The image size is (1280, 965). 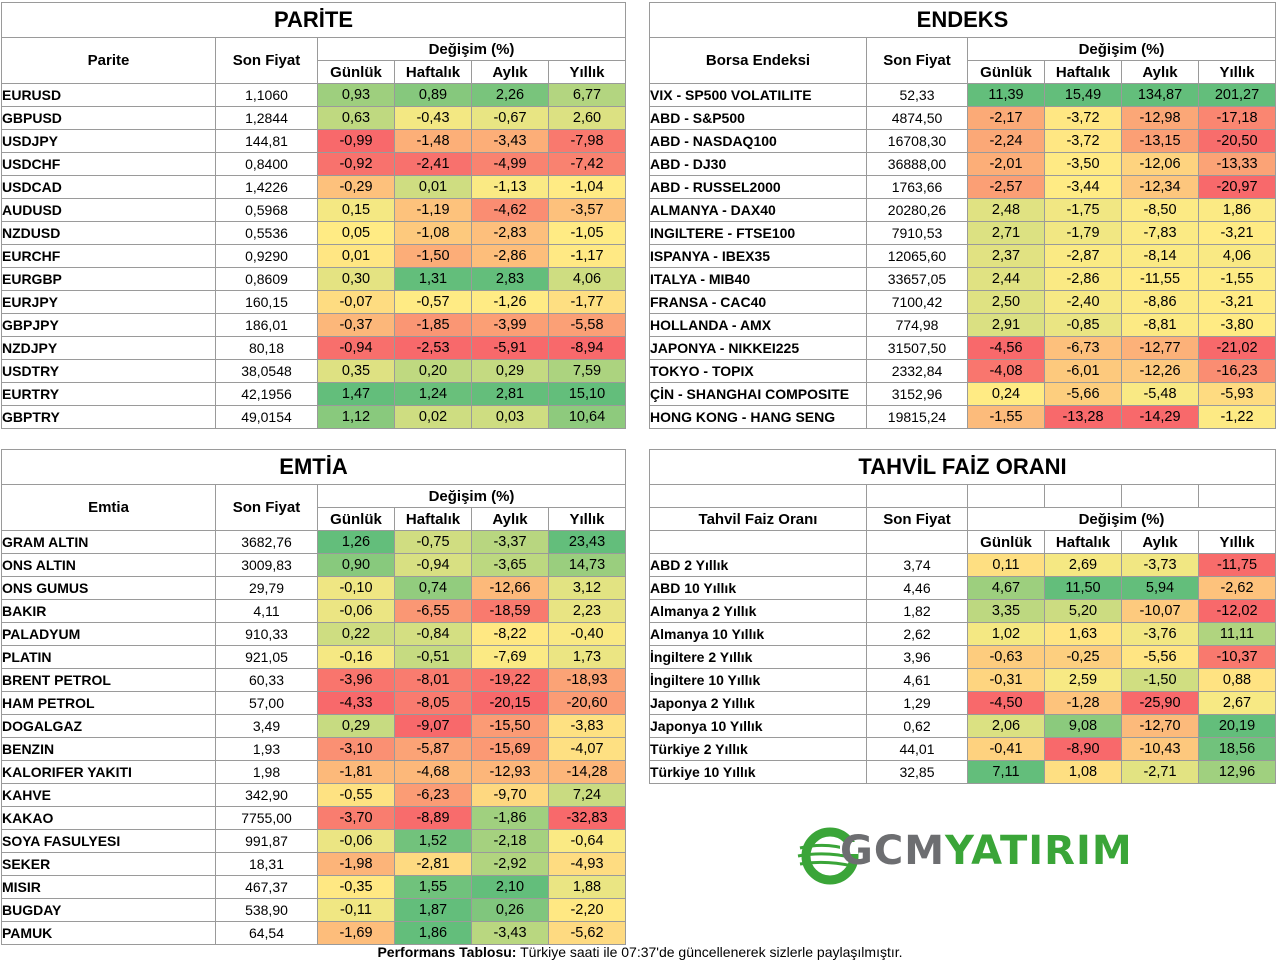 I want to click on endeks-row-price: 16708,30, so click(x=917, y=141).